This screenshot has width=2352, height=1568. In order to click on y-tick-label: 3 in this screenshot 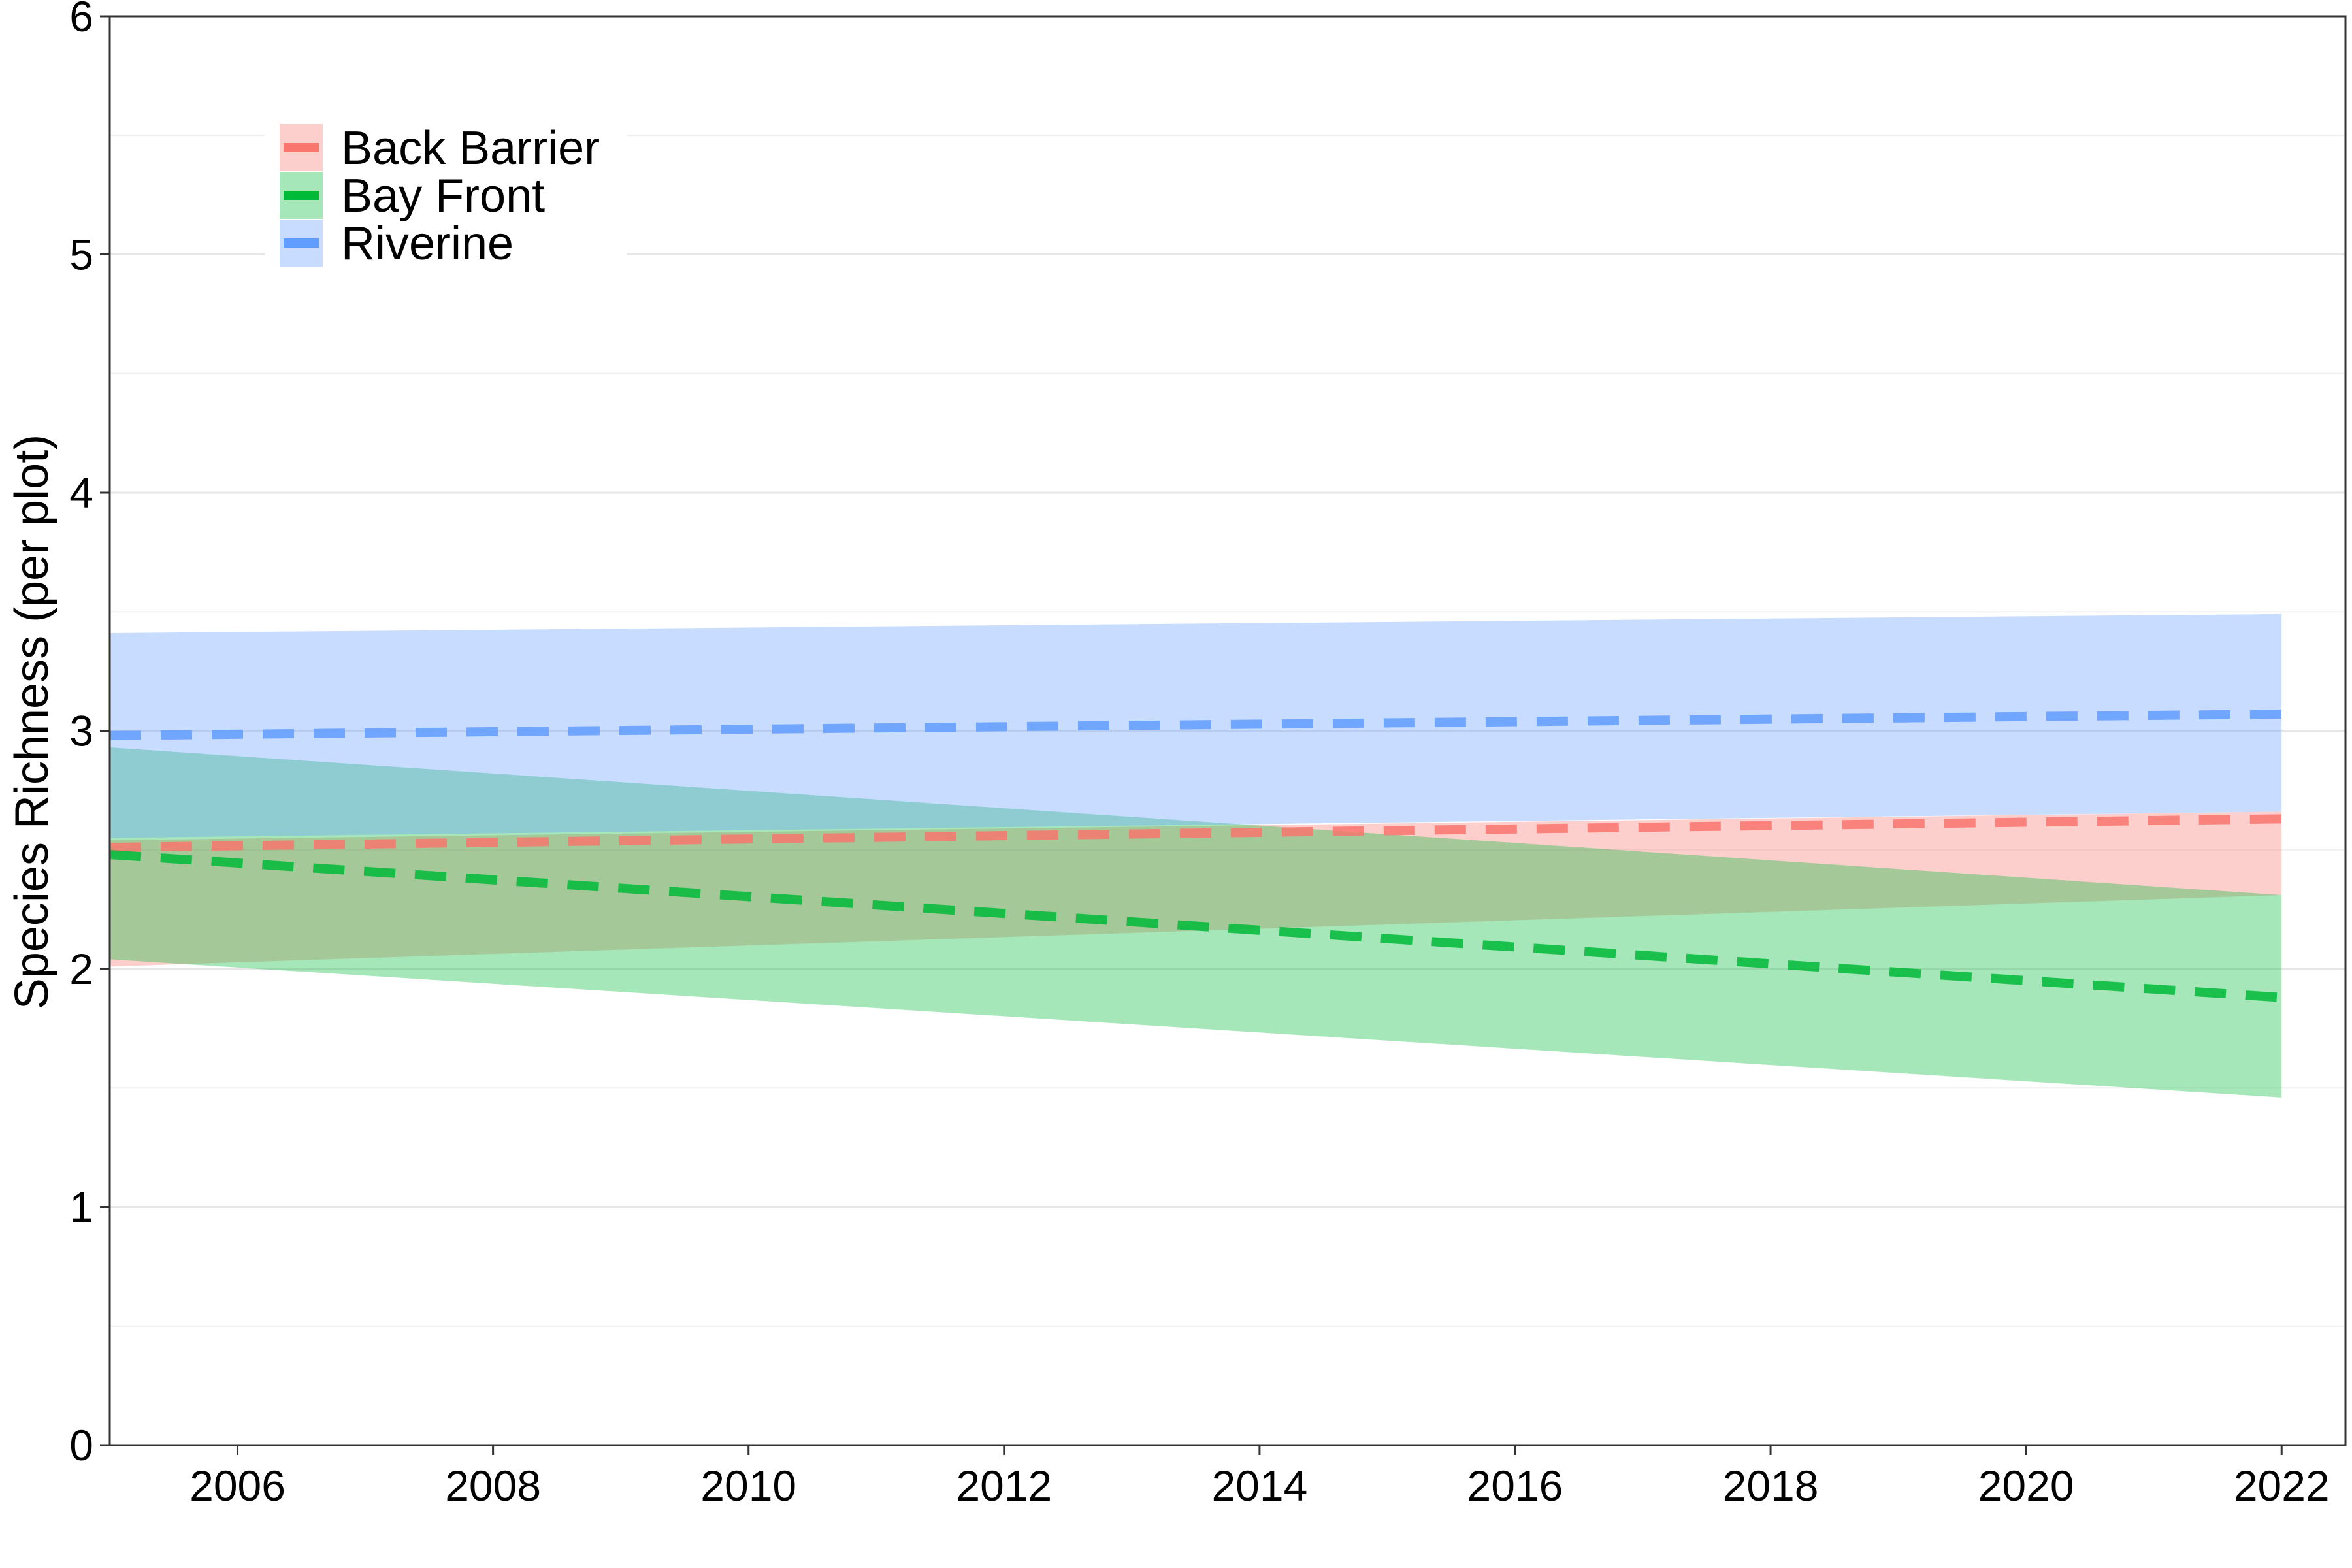, I will do `click(81, 731)`.